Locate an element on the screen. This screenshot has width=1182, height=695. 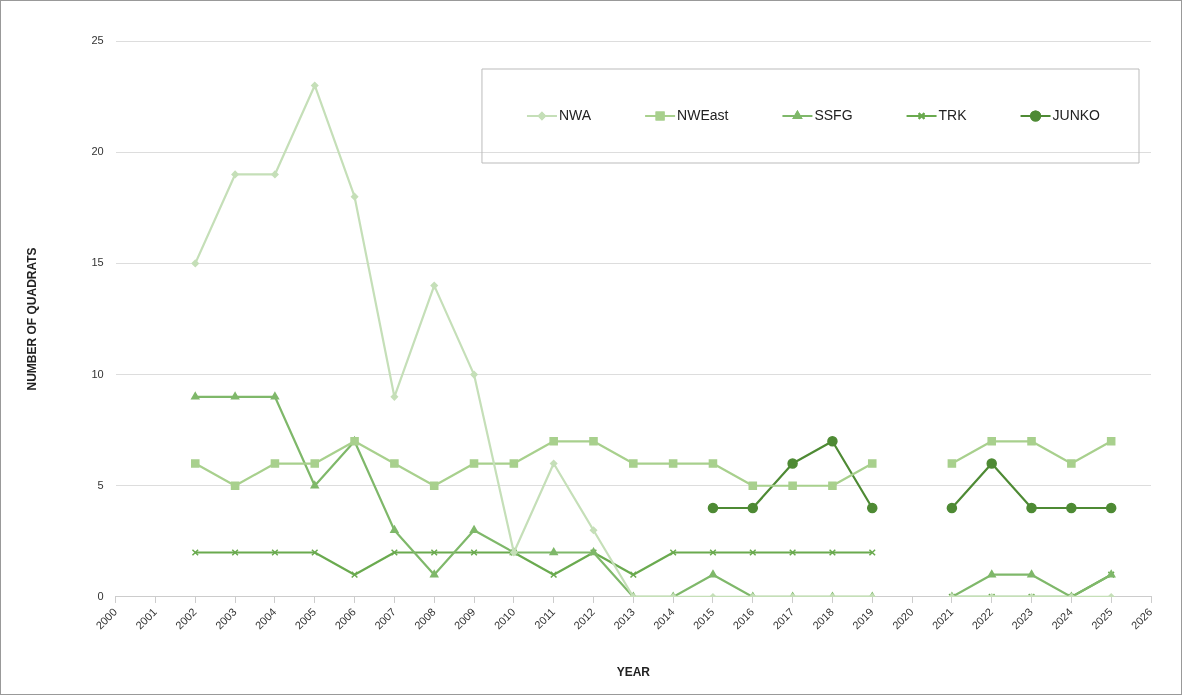
y-tick-label: 5 is located at coordinates (100, 484).